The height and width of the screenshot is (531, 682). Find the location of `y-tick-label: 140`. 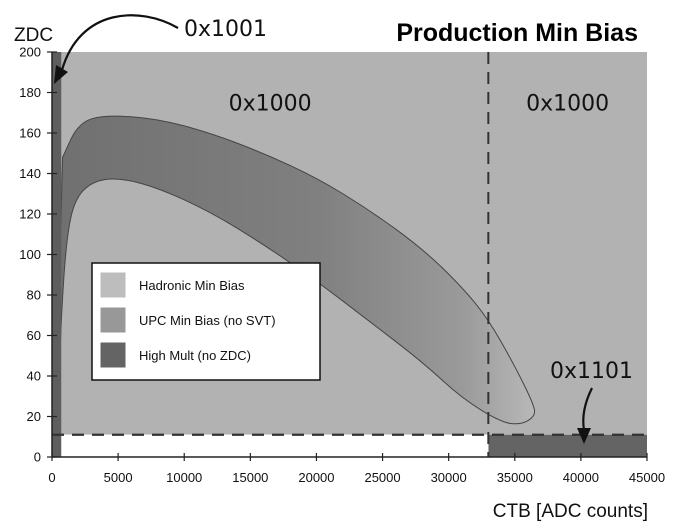

y-tick-label: 140 is located at coordinates (30, 173).